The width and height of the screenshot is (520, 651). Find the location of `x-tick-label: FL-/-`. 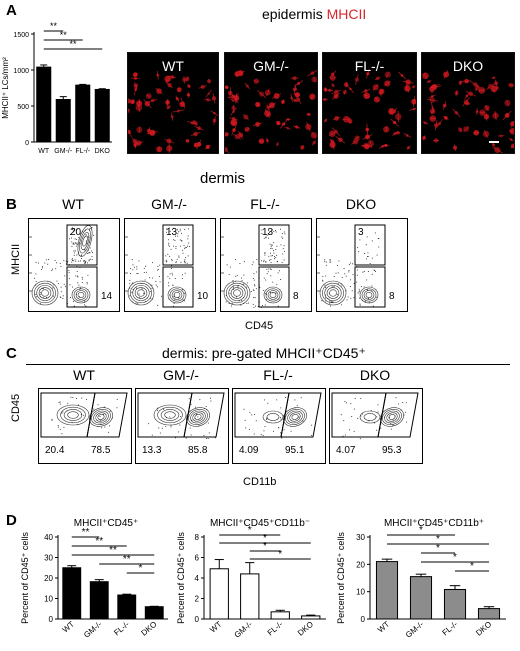

x-tick-label: FL-/- is located at coordinates (450, 628).